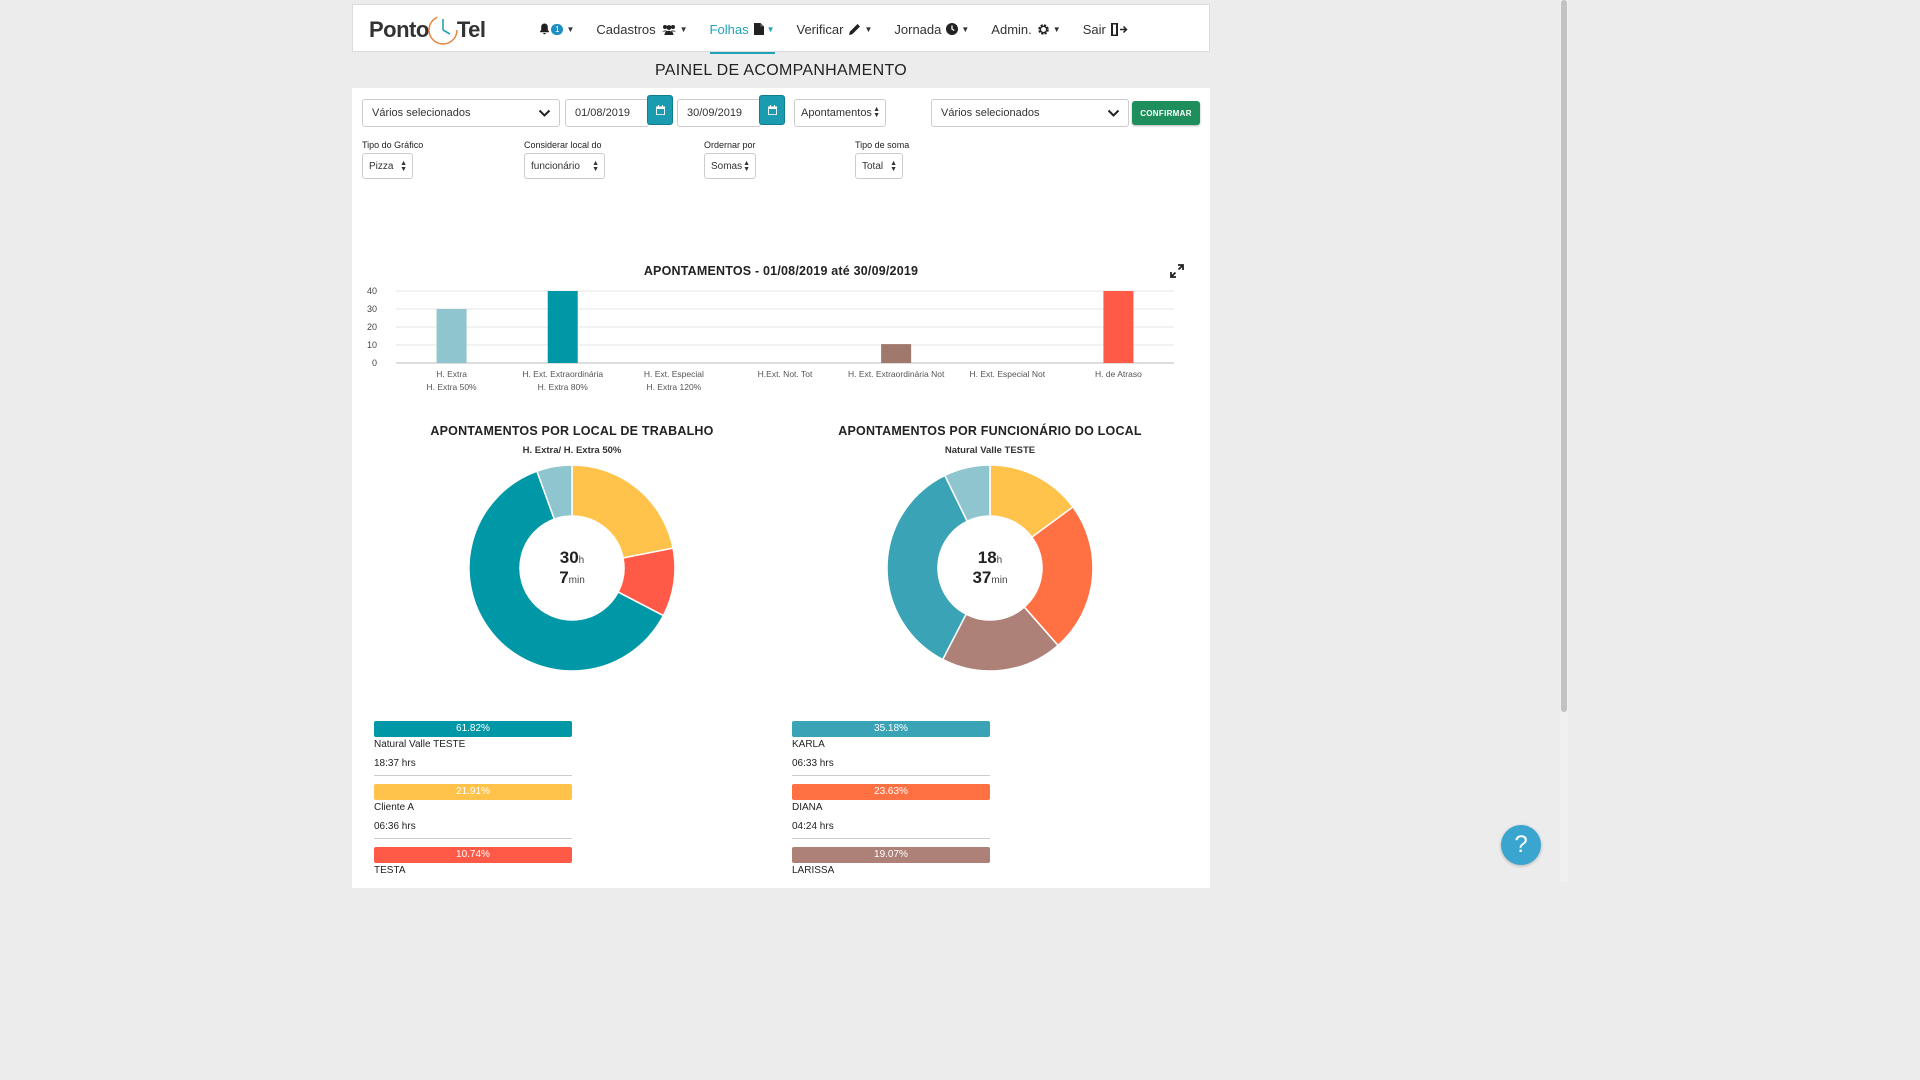  Describe the element at coordinates (473, 838) in the screenshot. I see `legend-divider` at that location.